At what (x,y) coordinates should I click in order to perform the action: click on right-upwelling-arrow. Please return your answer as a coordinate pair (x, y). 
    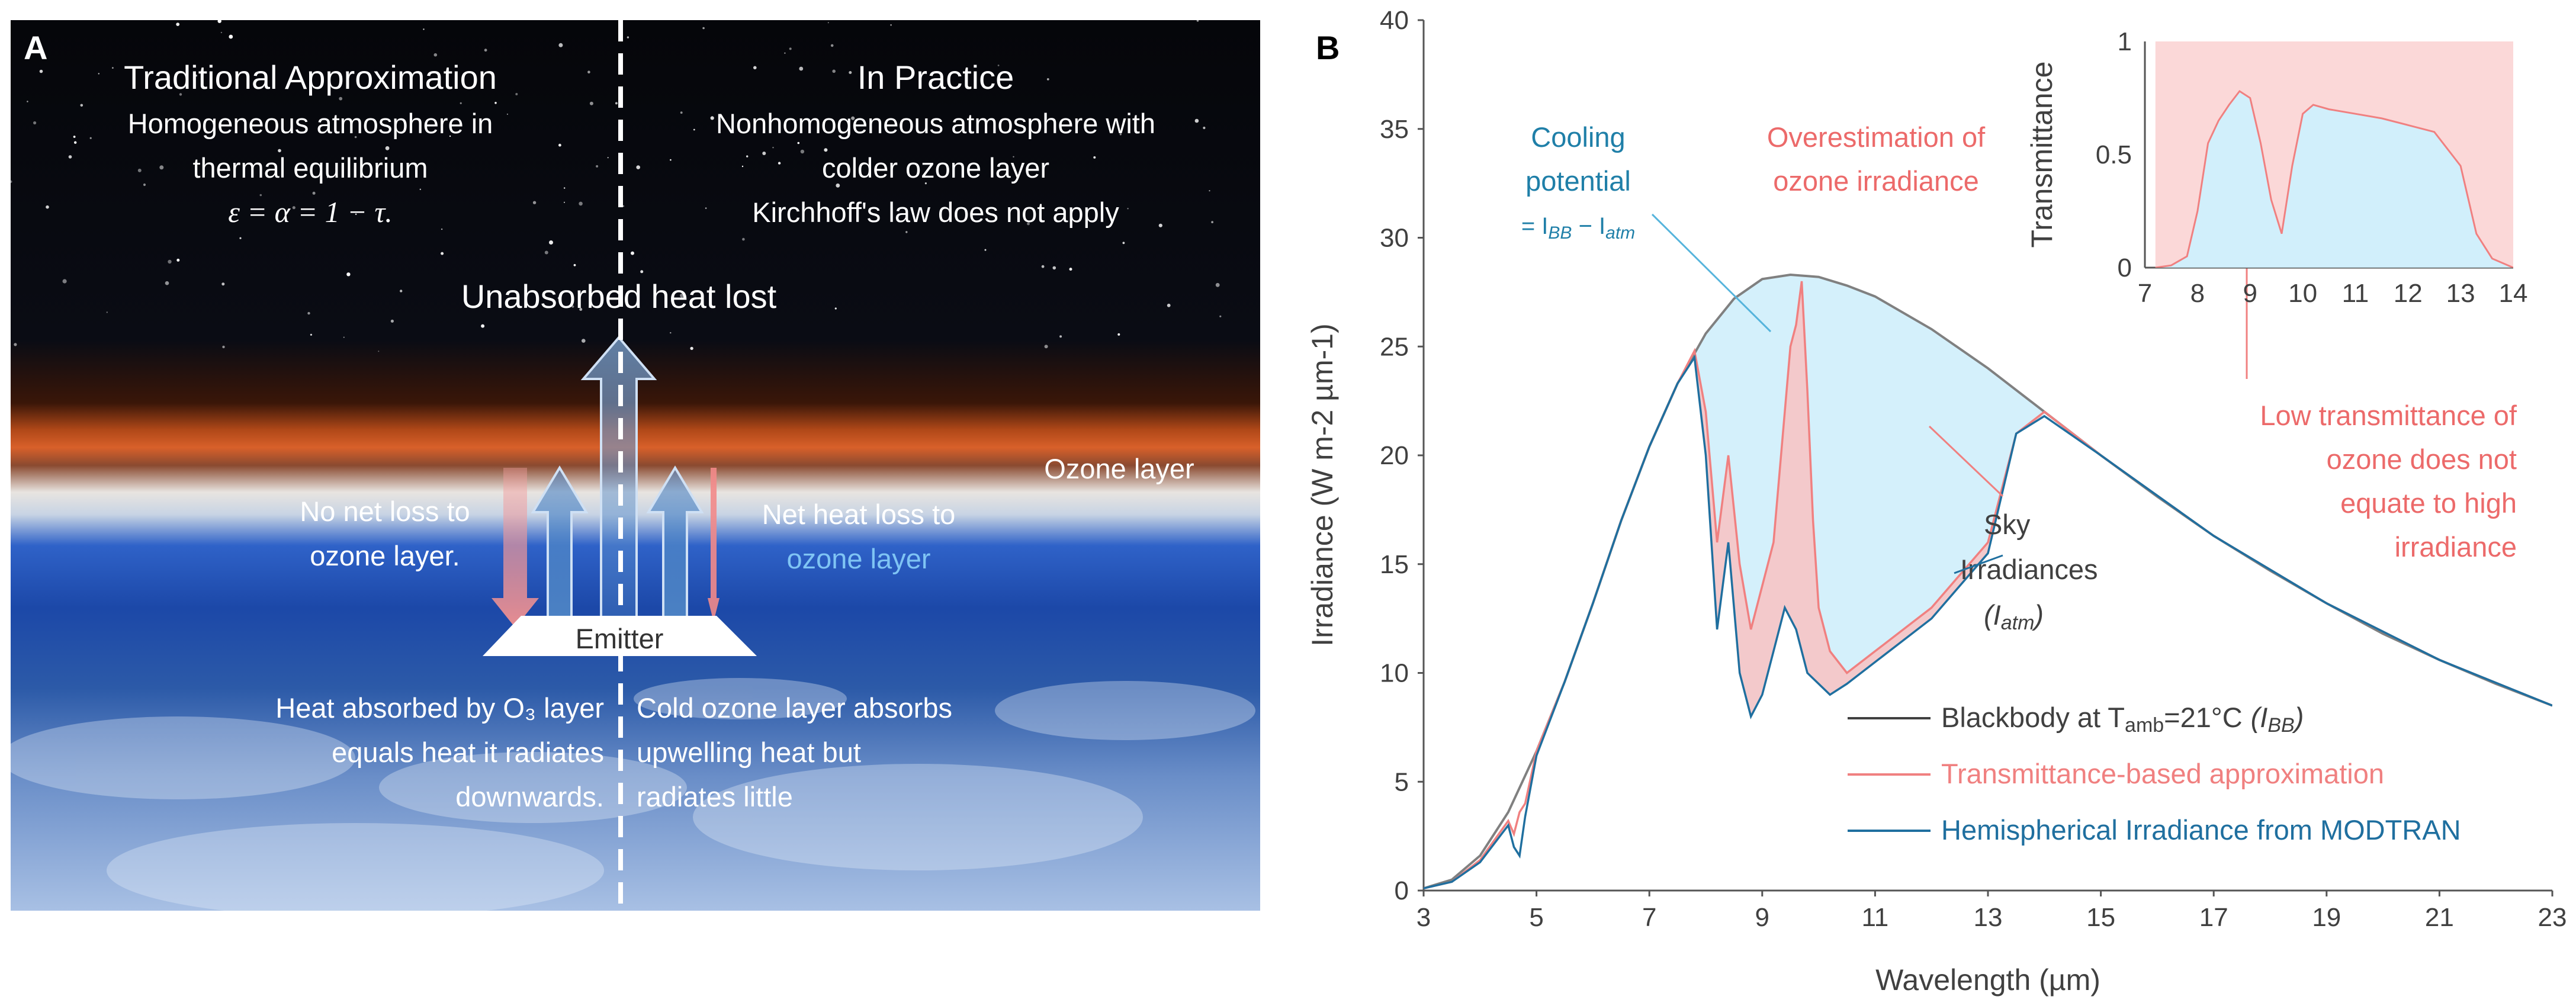
    Looking at the image, I should click on (675, 547).